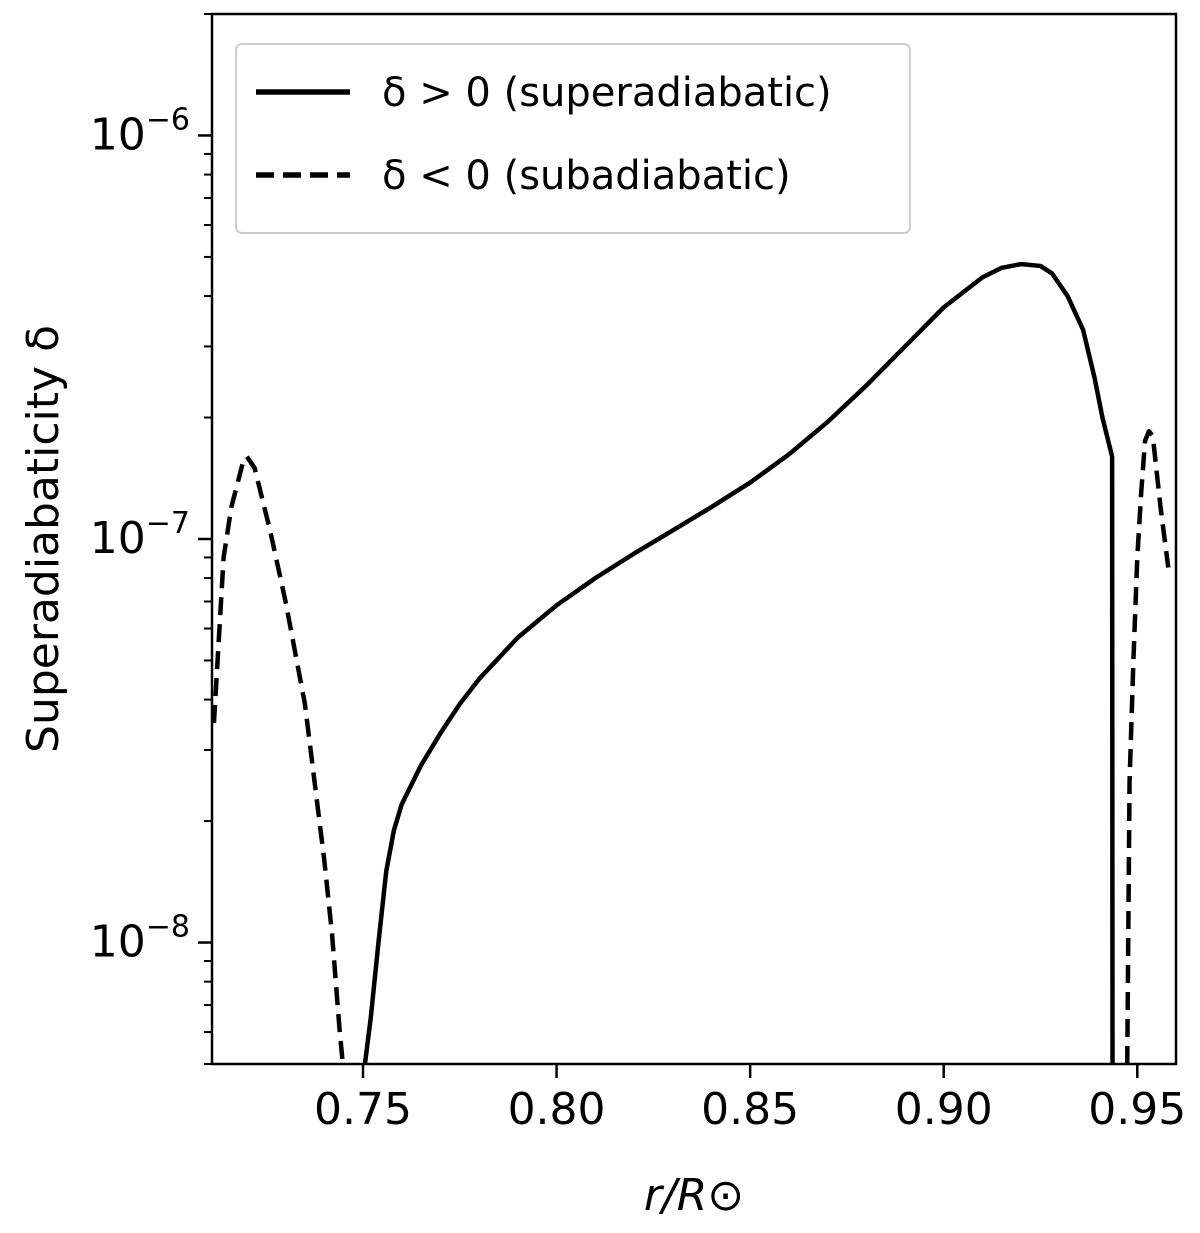 This screenshot has height=1233, width=1200. I want to click on x-tick-label: 0.80, so click(557, 1109).